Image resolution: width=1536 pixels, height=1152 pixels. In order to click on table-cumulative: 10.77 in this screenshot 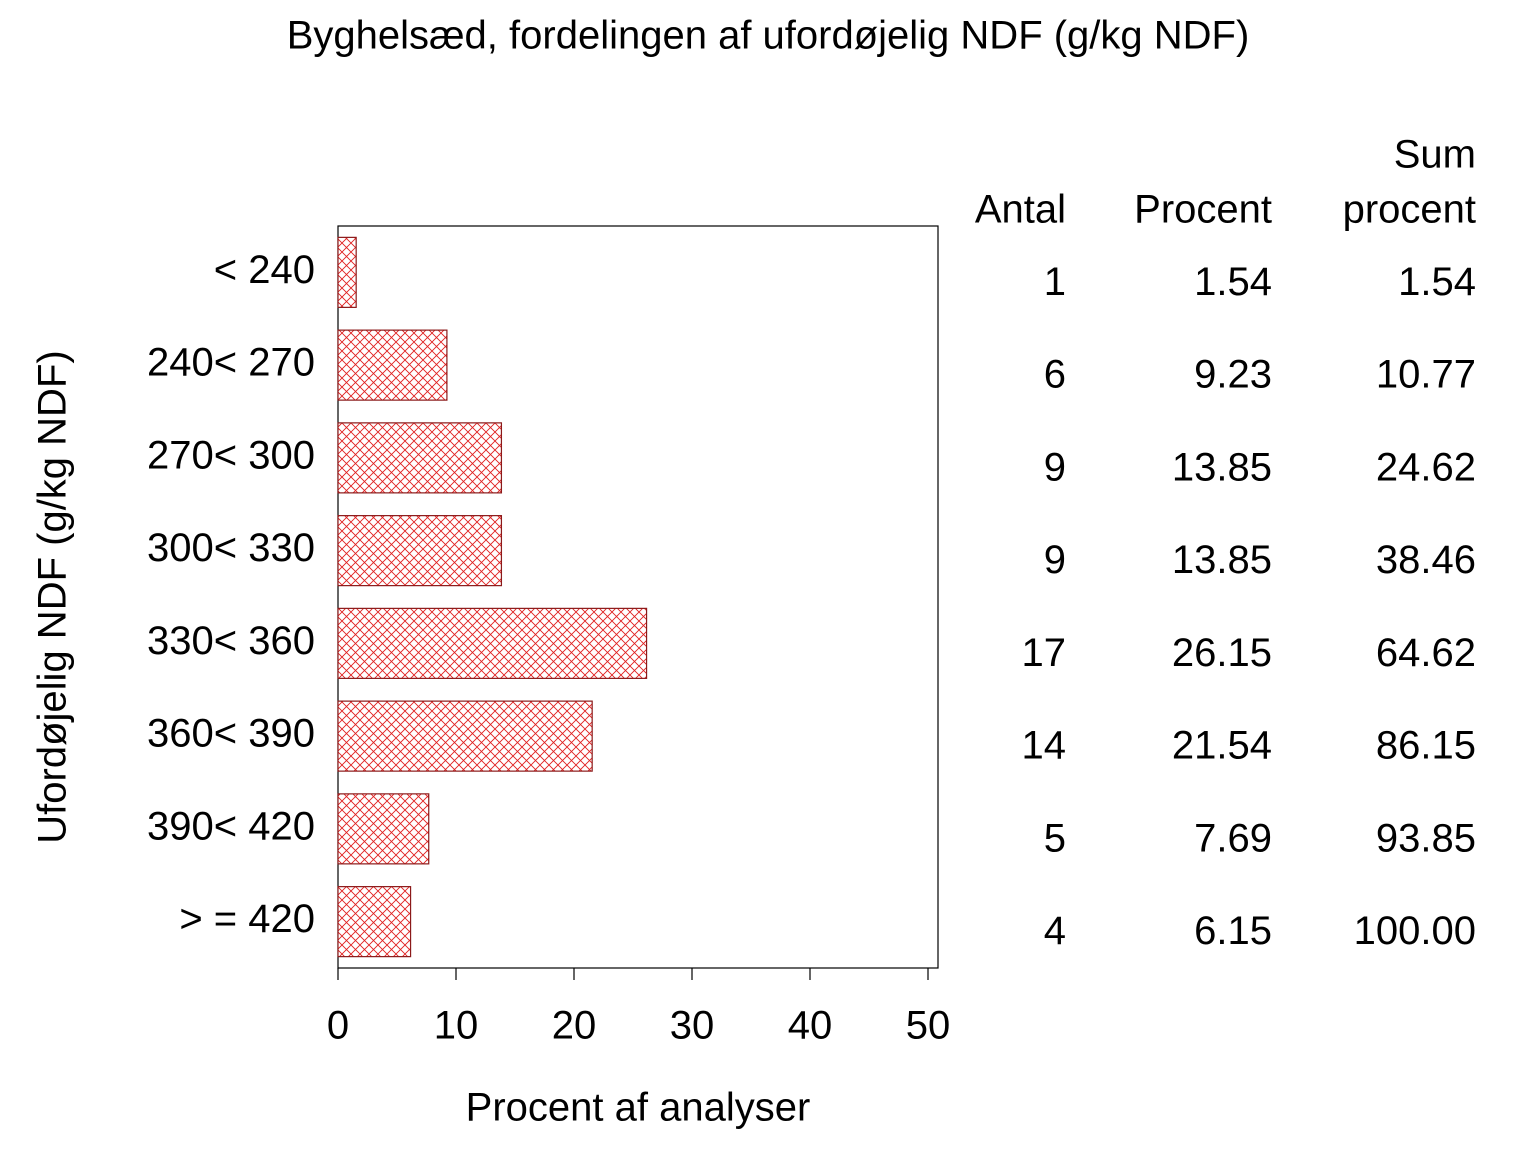, I will do `click(1426, 375)`.